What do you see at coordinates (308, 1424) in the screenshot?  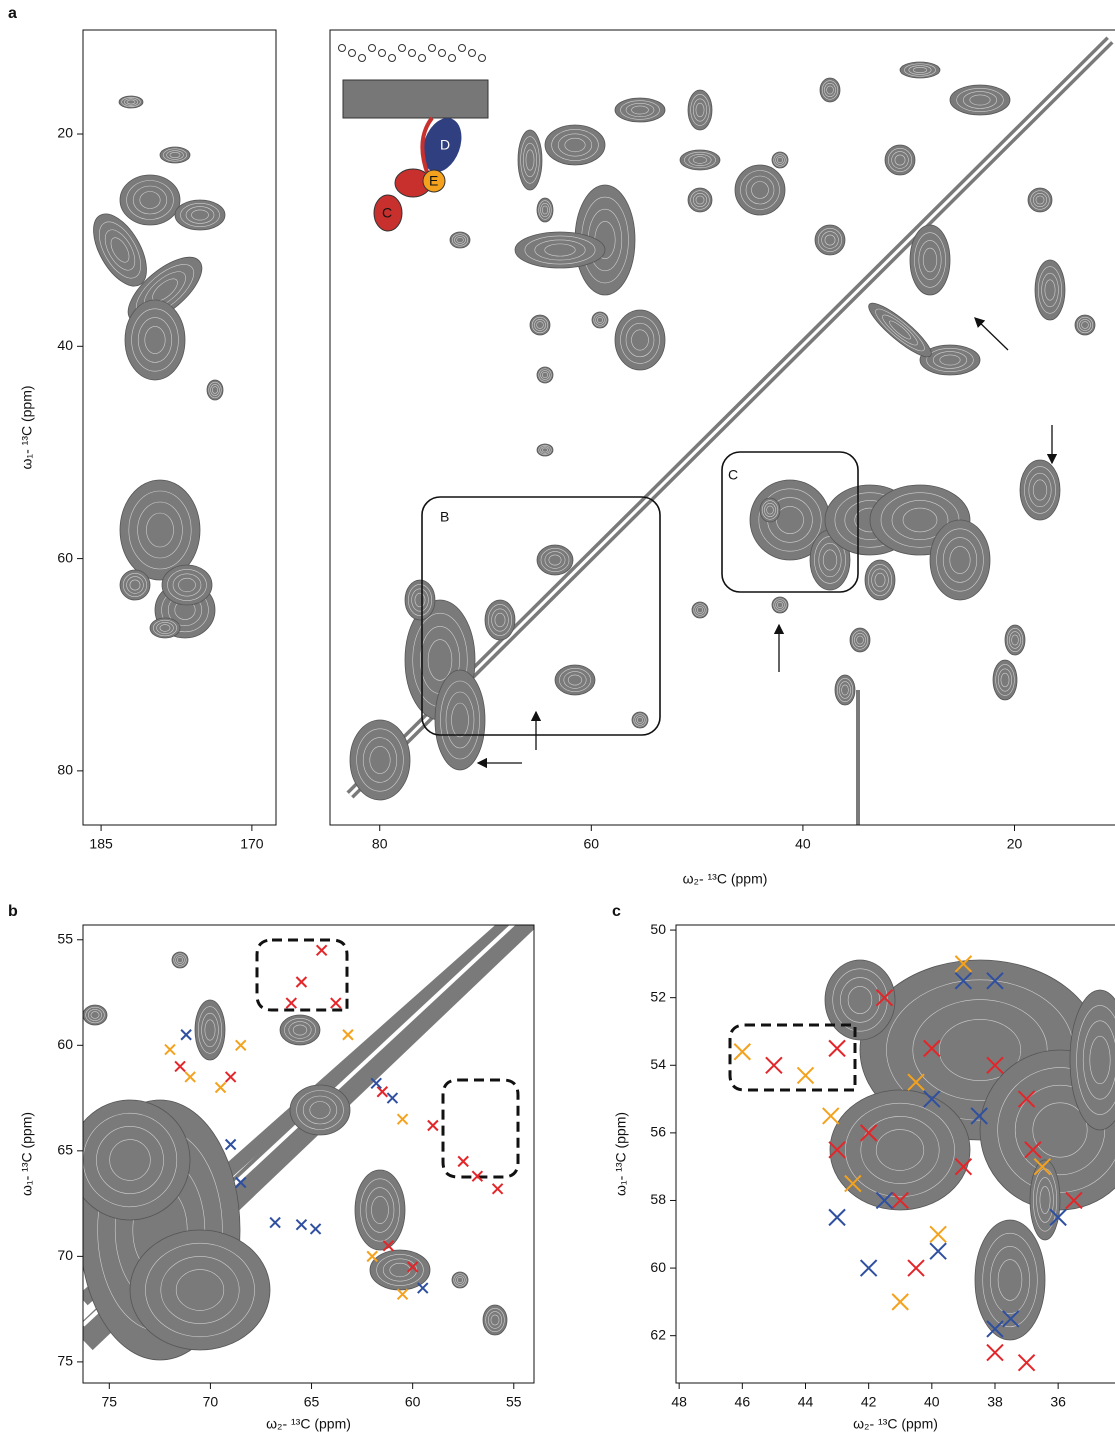 I see `x-axis-label: ω₂- ¹³C (ppm)` at bounding box center [308, 1424].